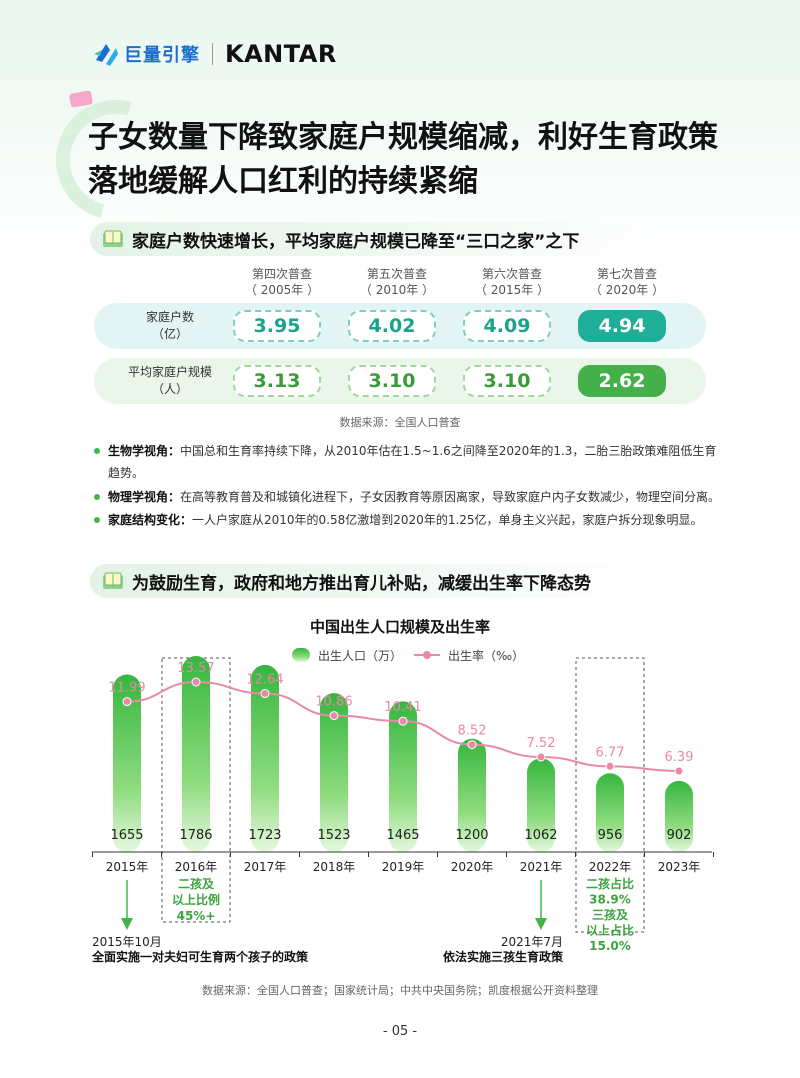 This screenshot has width=800, height=1078. I want to click on highlight-box-2016年, so click(196, 790).